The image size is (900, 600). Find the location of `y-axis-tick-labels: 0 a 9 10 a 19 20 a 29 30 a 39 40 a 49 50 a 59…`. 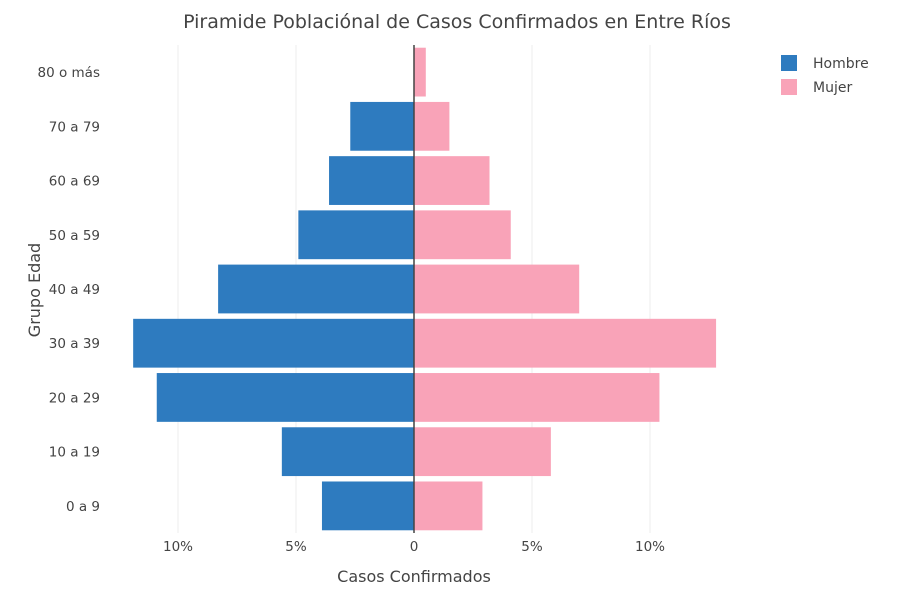

y-axis-tick-labels: 0 a 9 10 a 19 20 a 29 30 a 39 40 a 49 50 a 59… is located at coordinates (69, 290).